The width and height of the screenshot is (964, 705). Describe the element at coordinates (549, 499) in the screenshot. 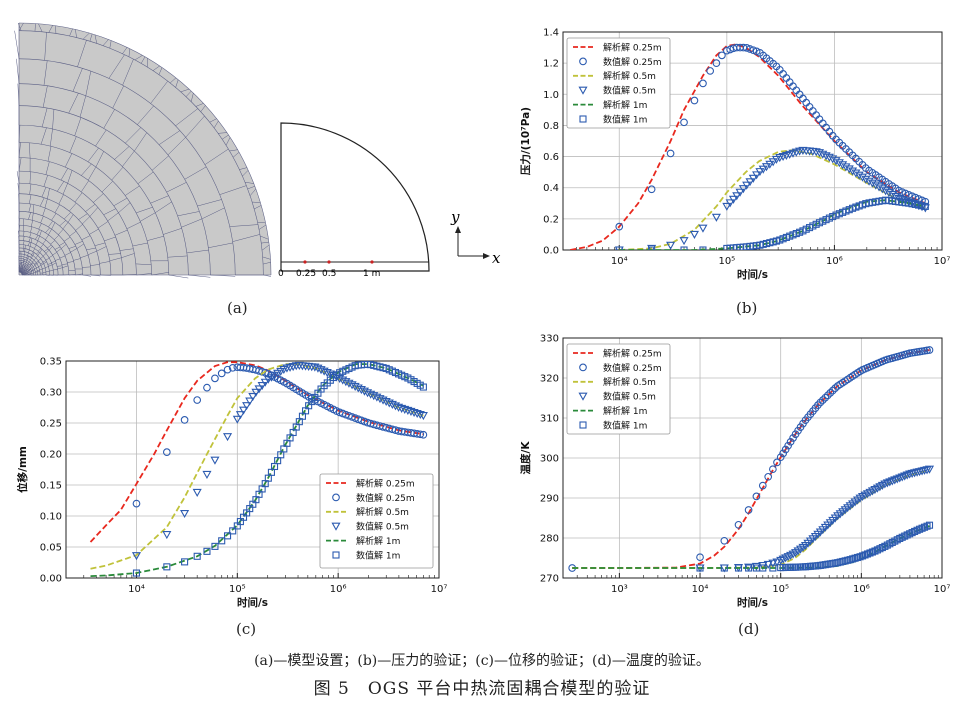

I see `y-tick-label: 290` at that location.